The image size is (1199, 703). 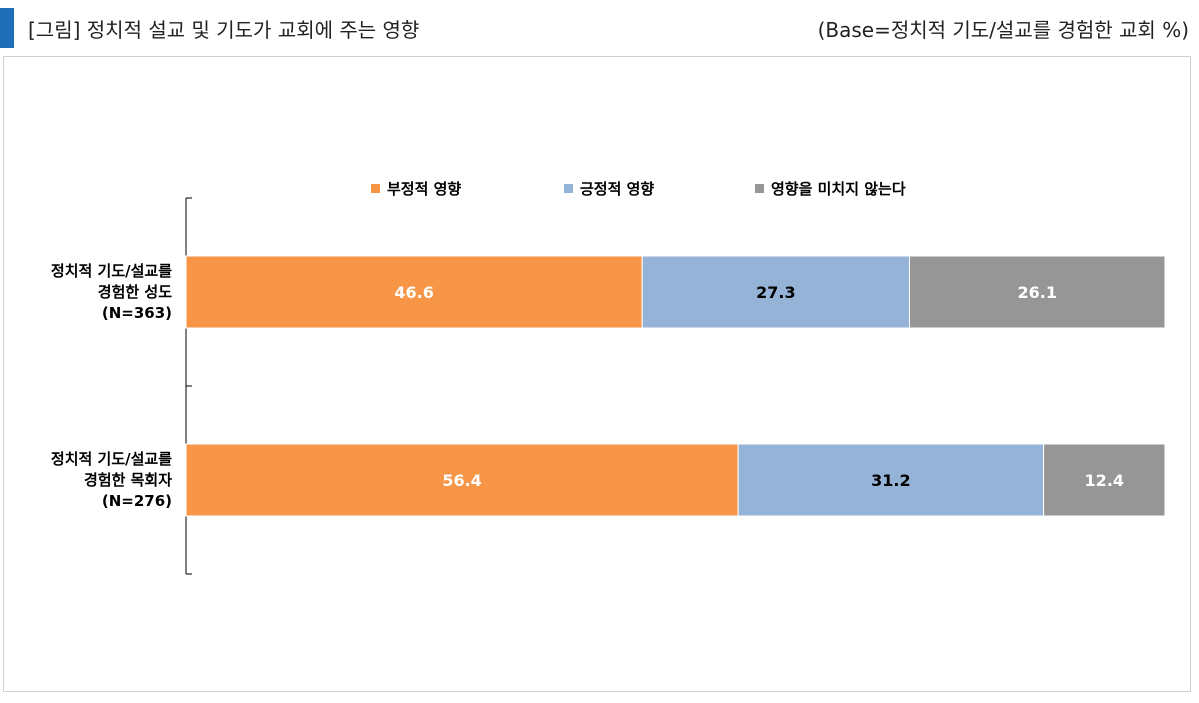 I want to click on figure-title: [그림] 정치적 설교 및 기도가 교회에 주는 영향, so click(x=224, y=30).